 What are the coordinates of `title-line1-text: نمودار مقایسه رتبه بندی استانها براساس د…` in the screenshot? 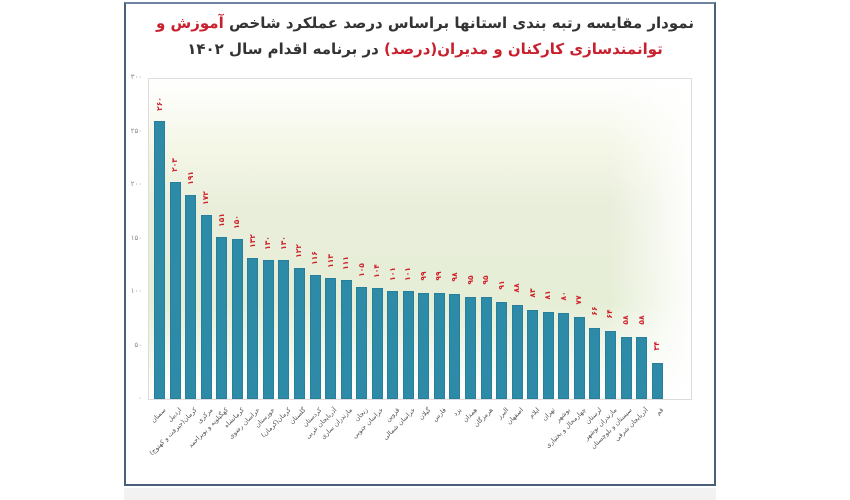 It's located at (458, 23).